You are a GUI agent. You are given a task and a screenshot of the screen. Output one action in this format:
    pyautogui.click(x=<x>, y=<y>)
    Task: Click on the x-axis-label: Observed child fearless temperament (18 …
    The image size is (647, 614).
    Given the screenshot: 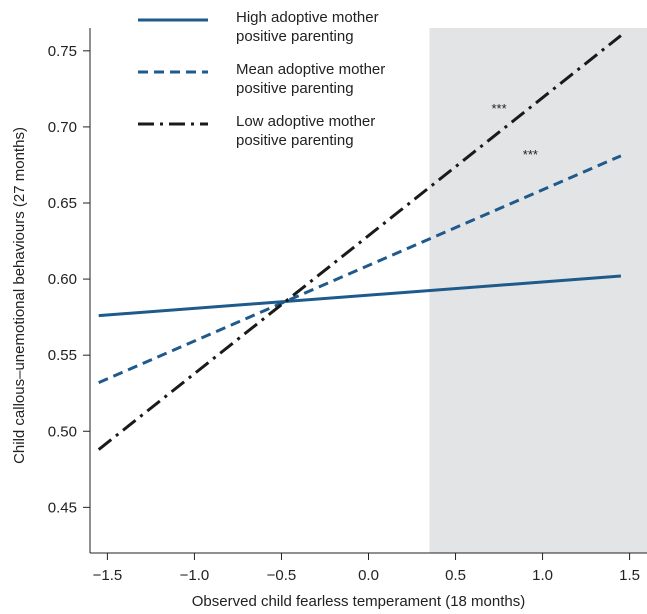 What is the action you would take?
    pyautogui.click(x=358, y=601)
    